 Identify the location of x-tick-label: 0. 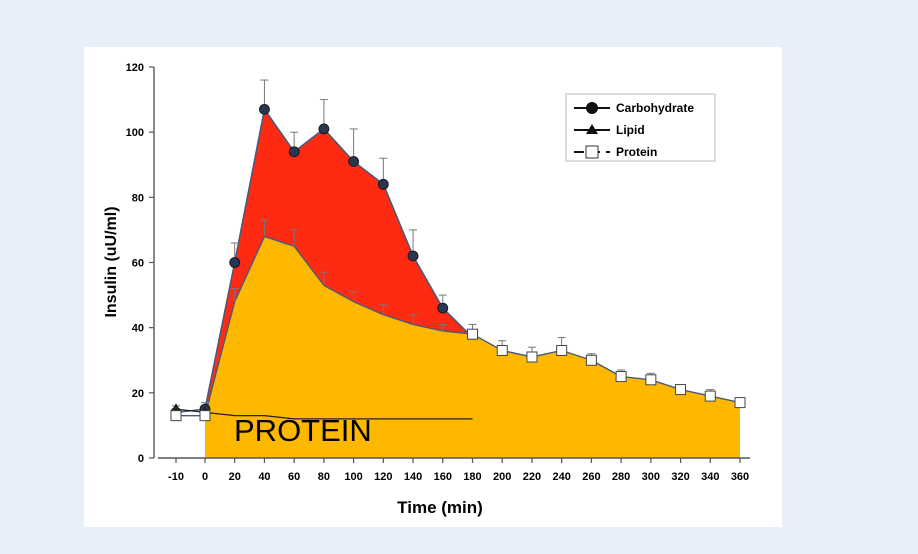
(205, 477).